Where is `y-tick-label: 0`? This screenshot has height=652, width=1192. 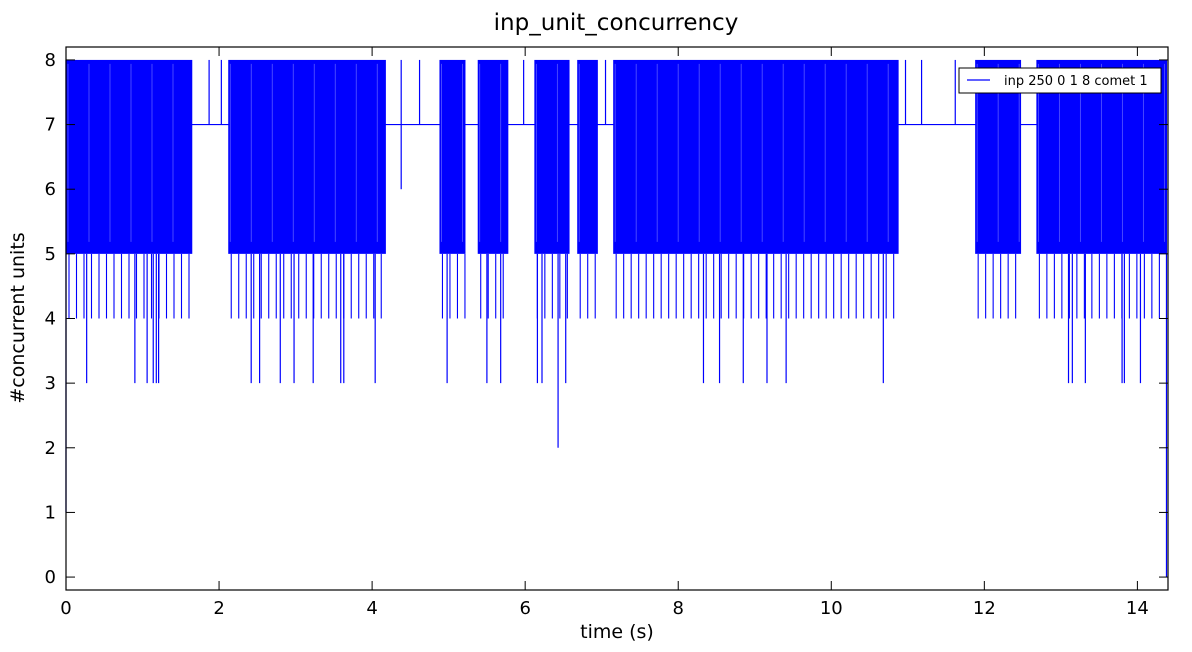
y-tick-label: 0 is located at coordinates (50, 577).